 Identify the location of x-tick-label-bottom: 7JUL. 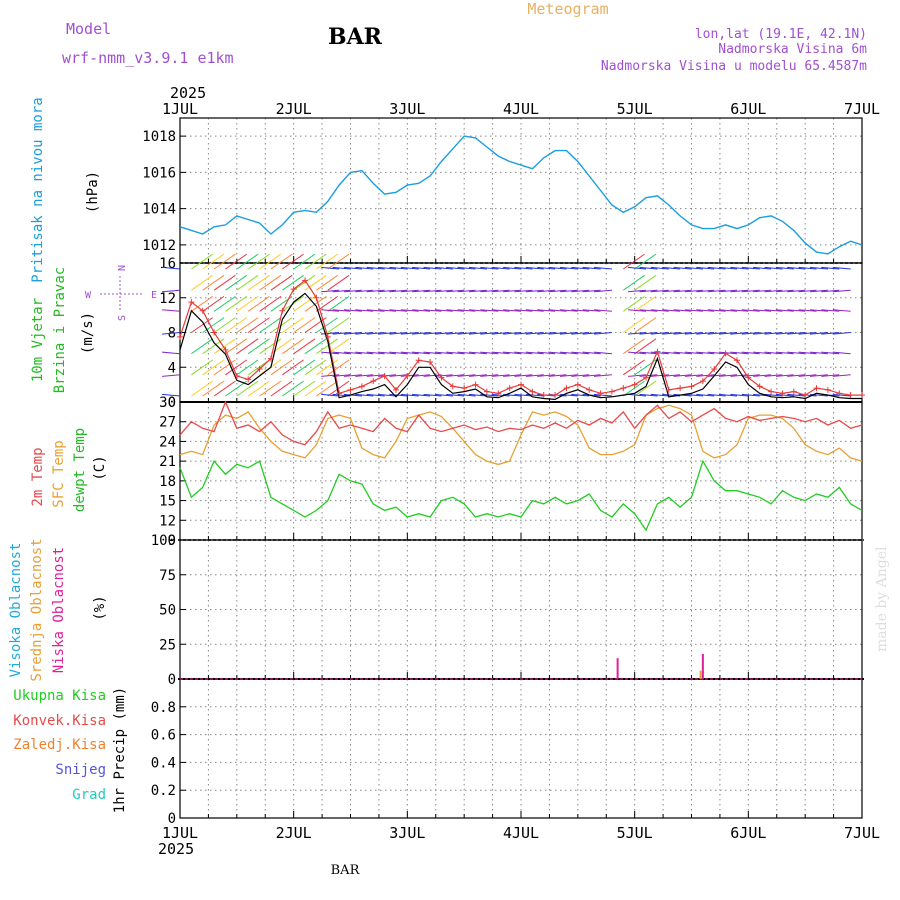
(862, 833).